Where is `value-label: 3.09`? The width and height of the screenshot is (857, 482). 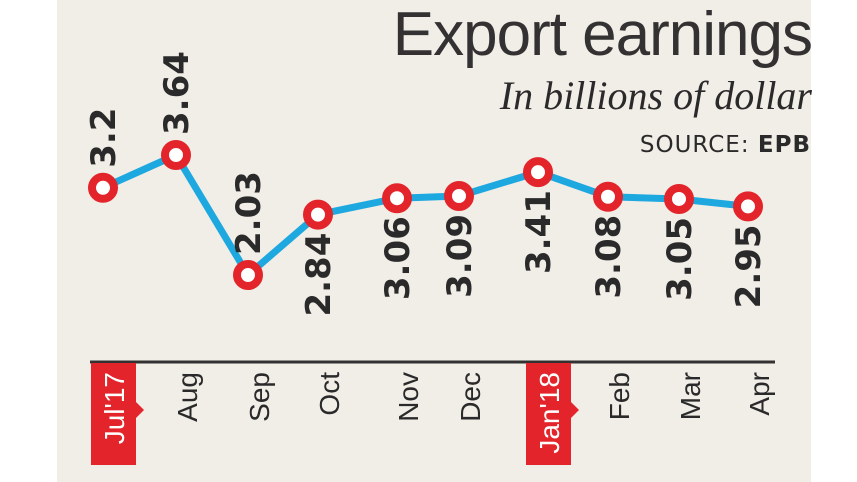
value-label: 3.09 is located at coordinates (460, 256).